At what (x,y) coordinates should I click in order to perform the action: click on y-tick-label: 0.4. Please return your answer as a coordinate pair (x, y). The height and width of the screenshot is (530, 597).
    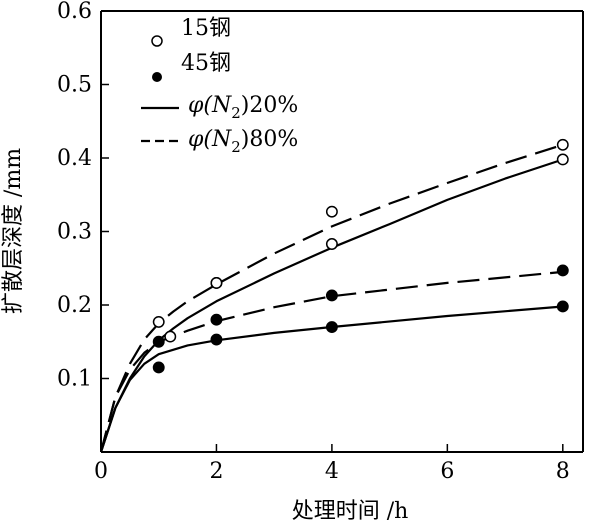
    Looking at the image, I should click on (74, 158).